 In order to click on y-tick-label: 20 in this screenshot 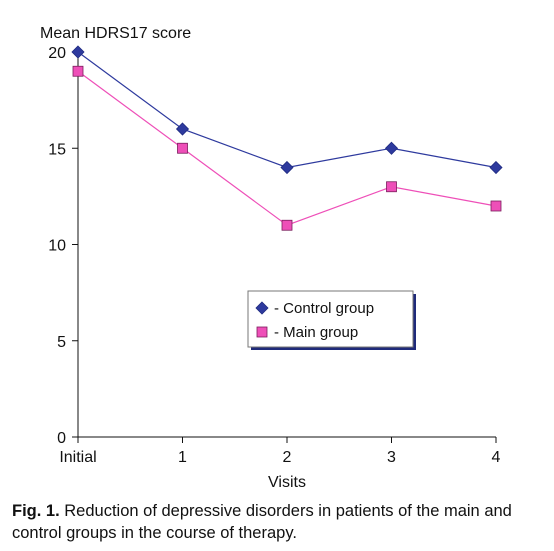, I will do `click(57, 53)`.